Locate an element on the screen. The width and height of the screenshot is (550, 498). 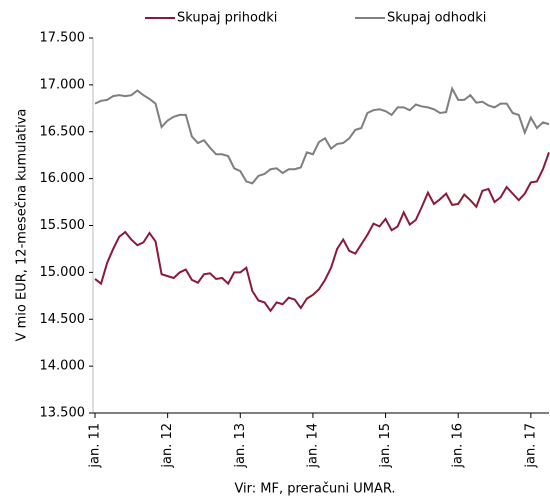
x-tick-label: jan. 13 is located at coordinates (240, 446).